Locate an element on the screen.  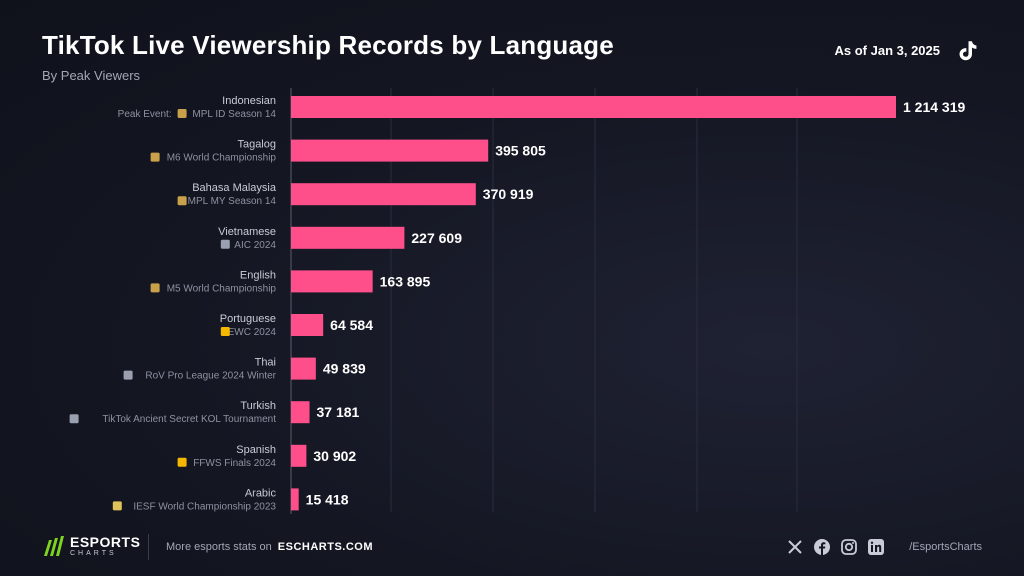
category-label: Arabic is located at coordinates (261, 493).